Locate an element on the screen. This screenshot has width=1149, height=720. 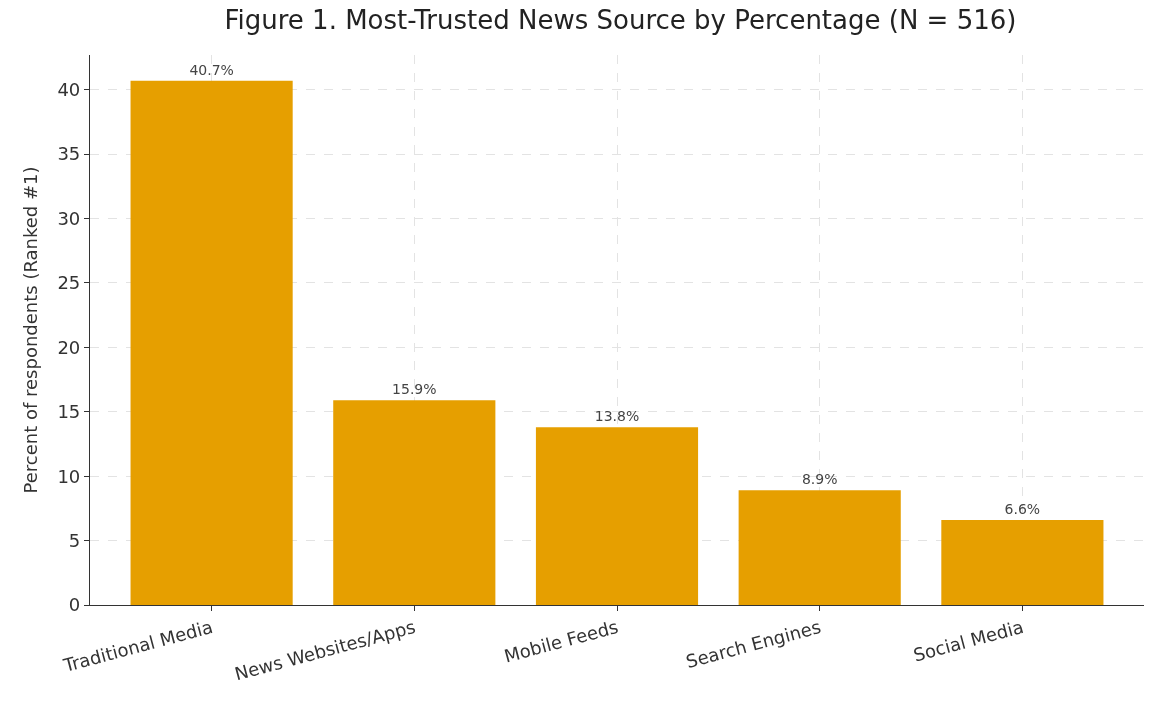
x-tick-label: Search Engines is located at coordinates (753, 644).